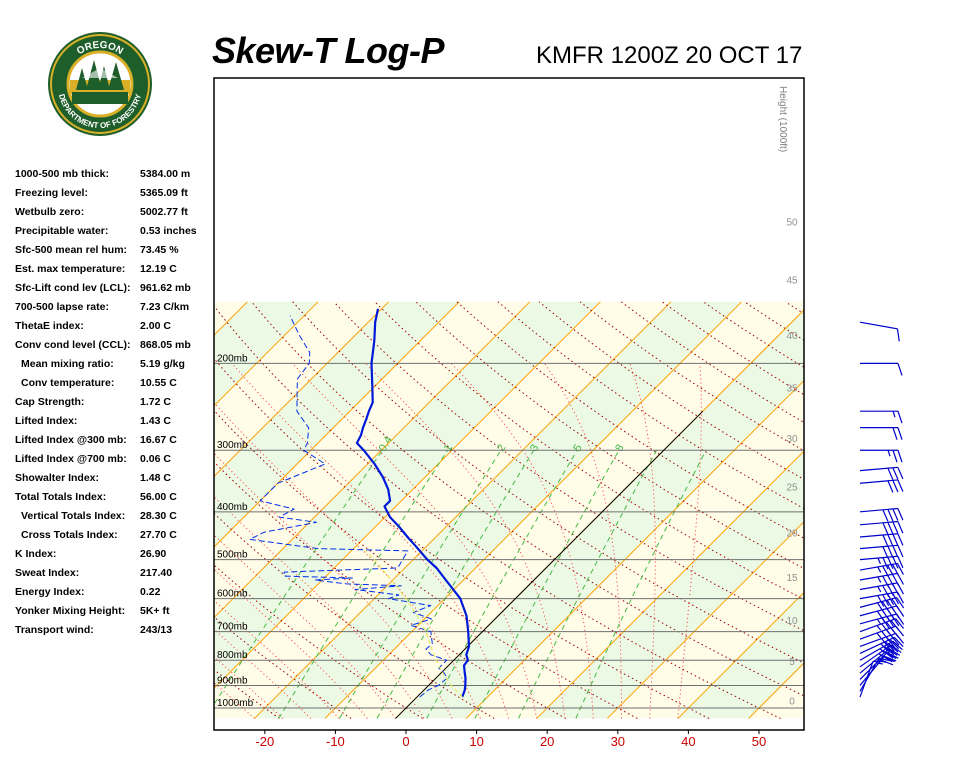 This screenshot has height=768, width=960. Describe the element at coordinates (792, 578) in the screenshot. I see `height-tick-label: 15` at that location.